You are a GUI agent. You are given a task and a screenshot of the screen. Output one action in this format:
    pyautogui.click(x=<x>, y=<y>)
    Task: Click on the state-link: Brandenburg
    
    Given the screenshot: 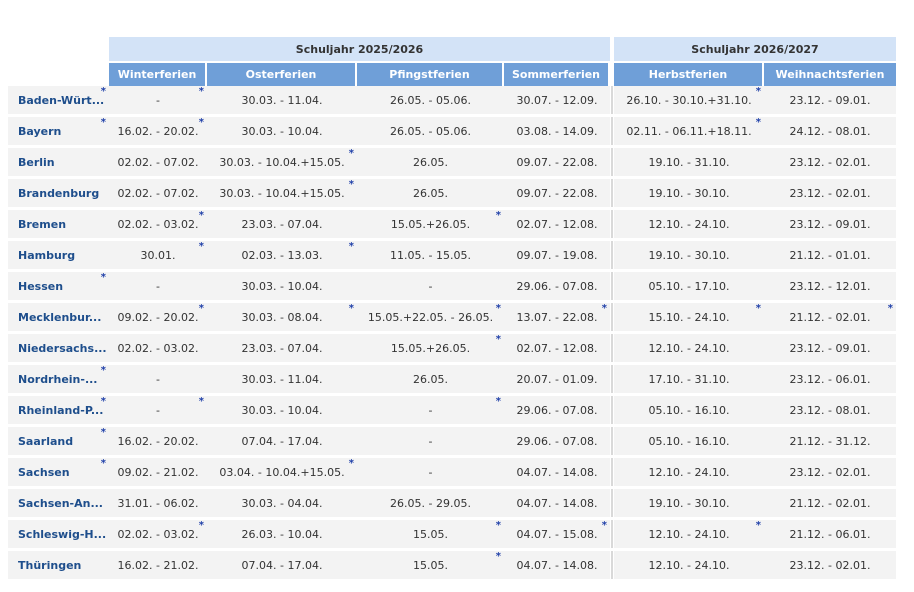 What is the action you would take?
    pyautogui.click(x=58, y=194)
    